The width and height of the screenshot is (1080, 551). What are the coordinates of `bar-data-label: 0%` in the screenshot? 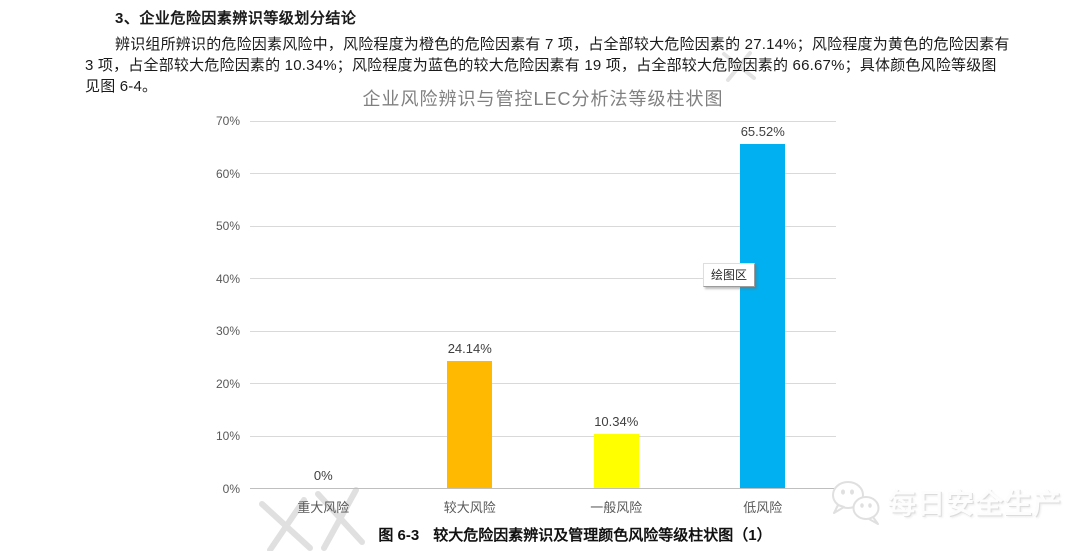 It's located at (323, 475).